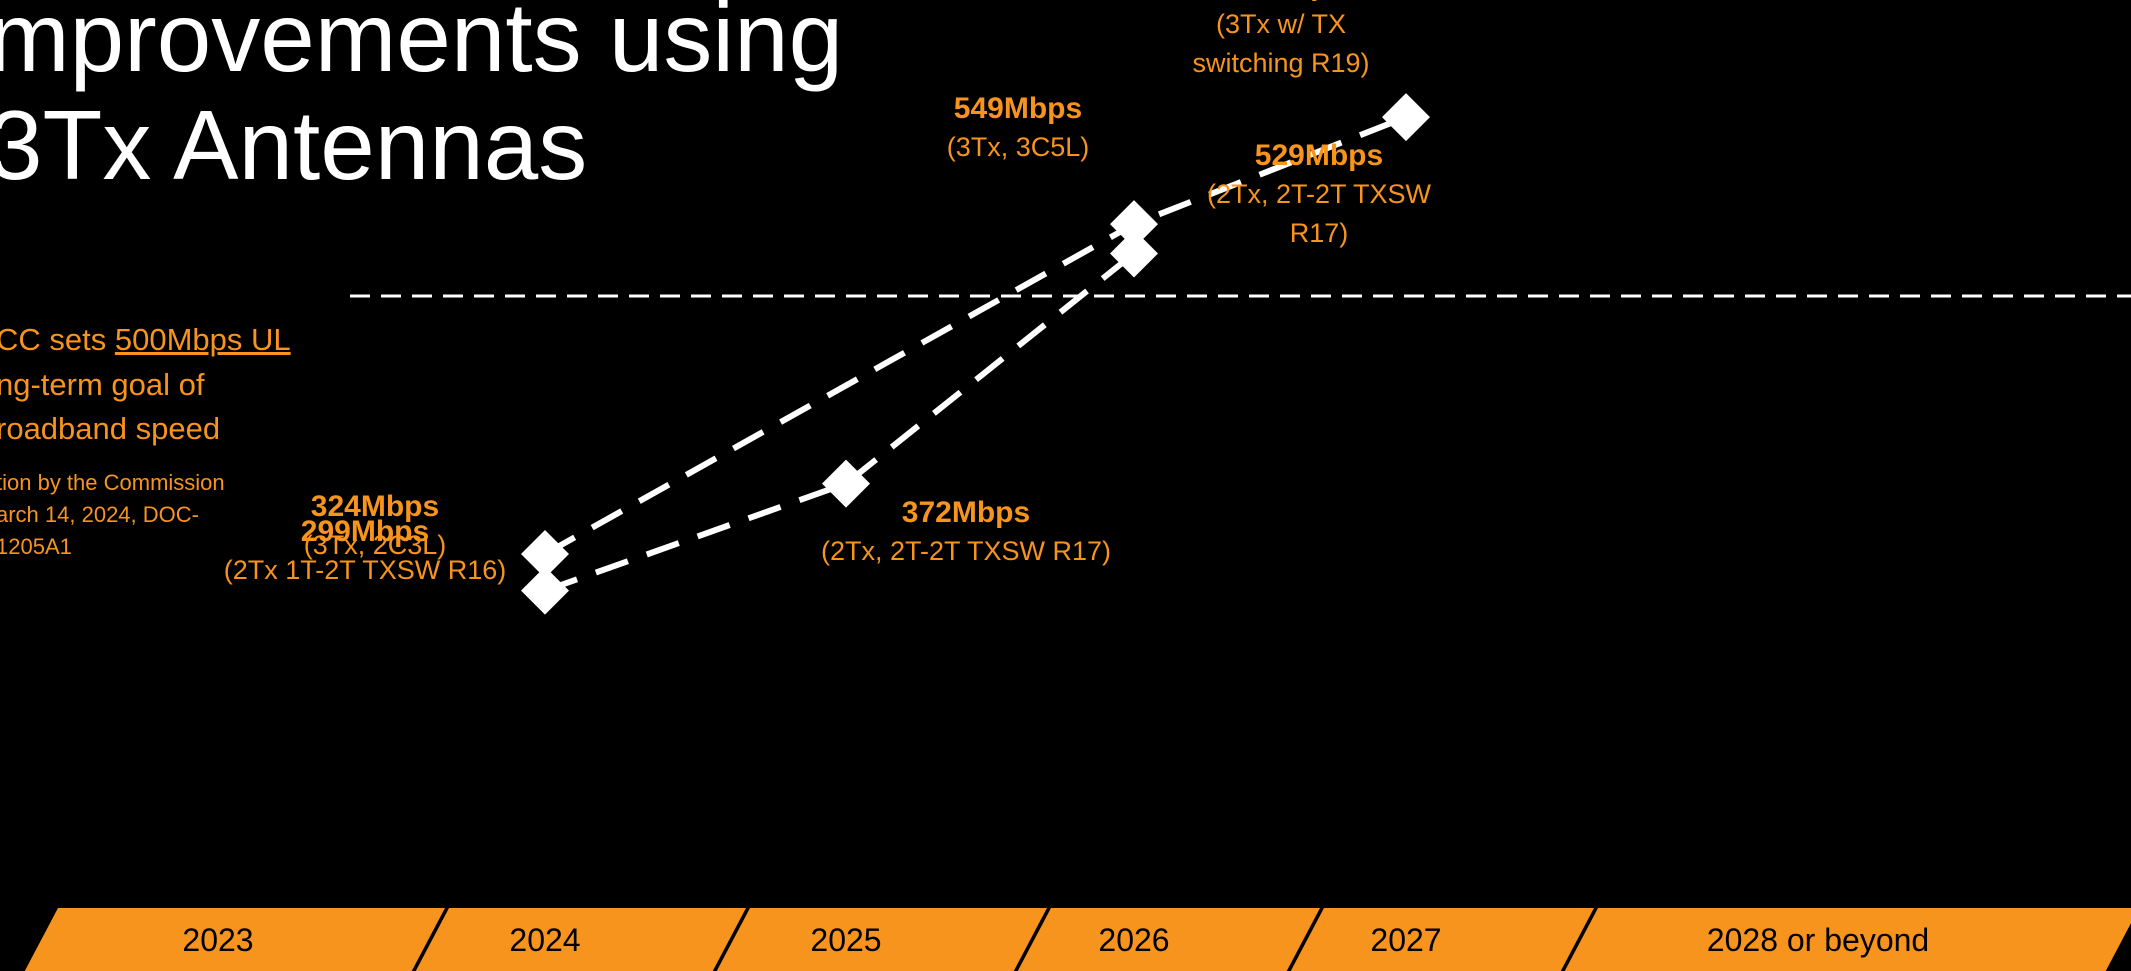 This screenshot has width=2131, height=971. I want to click on series-1-point-1-label: 324Mbps (3Tx, 2C3L), so click(375, 526).